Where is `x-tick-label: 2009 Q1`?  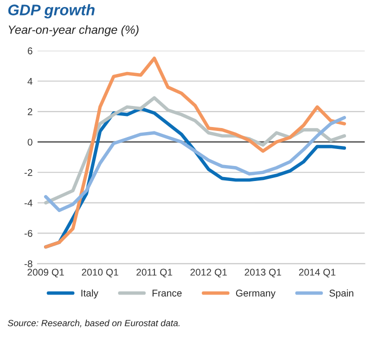
x-tick-label: 2009 Q1 is located at coordinates (46, 273).